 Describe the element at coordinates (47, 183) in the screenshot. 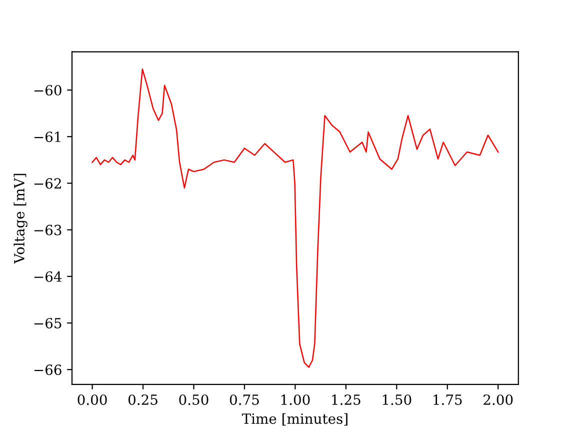

I see `y-tick-label: −62` at that location.